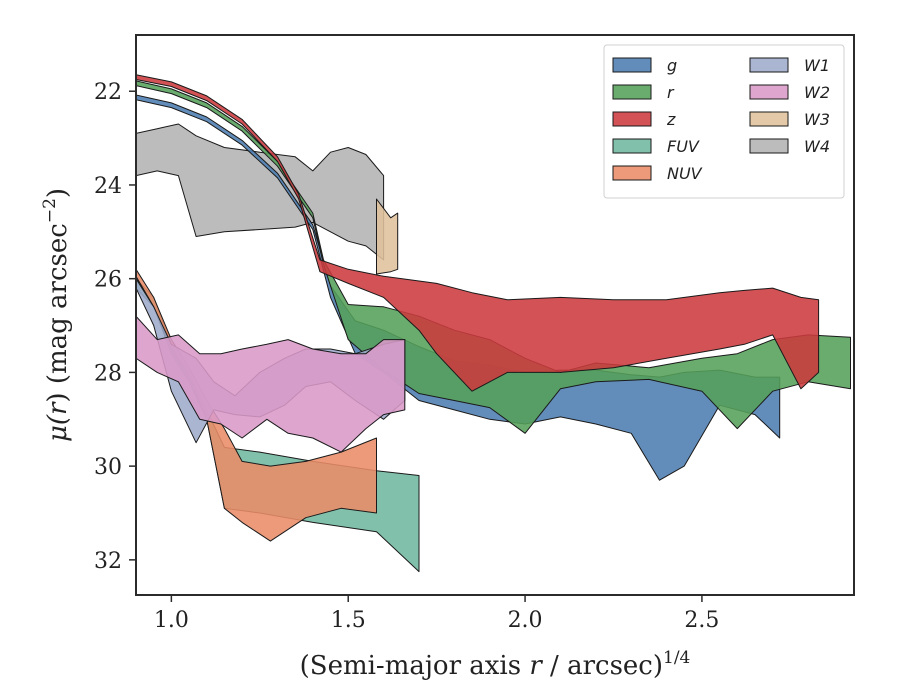 The image size is (900, 700). What do you see at coordinates (108, 561) in the screenshot?
I see `y-tick-label: 32` at bounding box center [108, 561].